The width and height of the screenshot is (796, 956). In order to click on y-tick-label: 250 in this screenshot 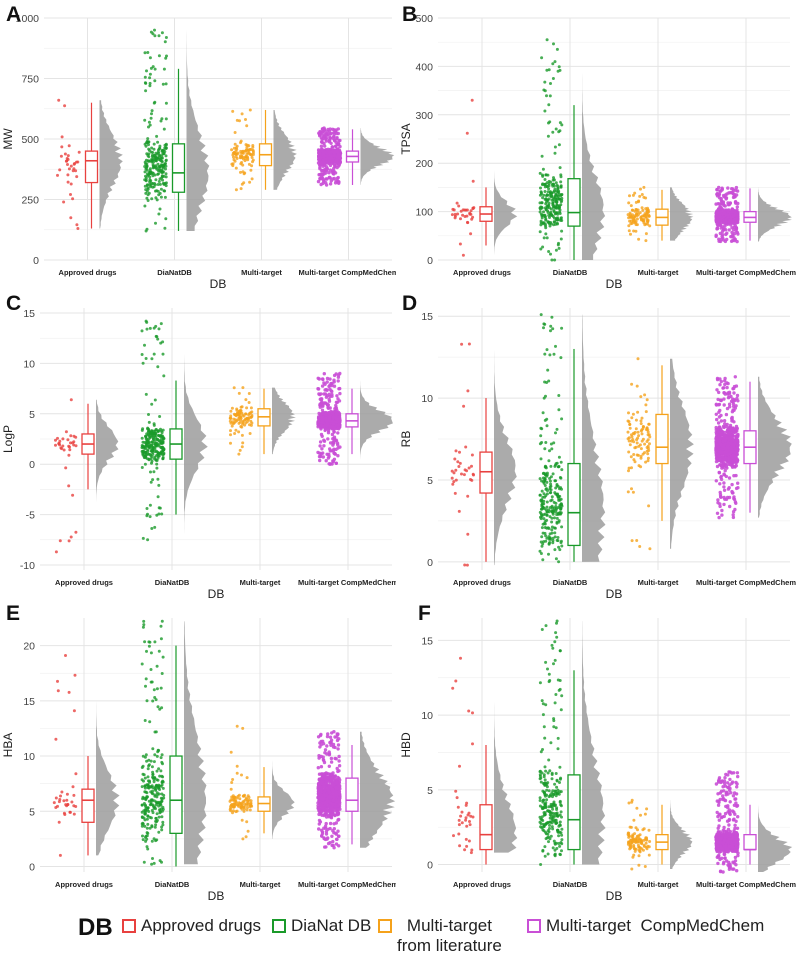, I will do `click(30, 201)`.